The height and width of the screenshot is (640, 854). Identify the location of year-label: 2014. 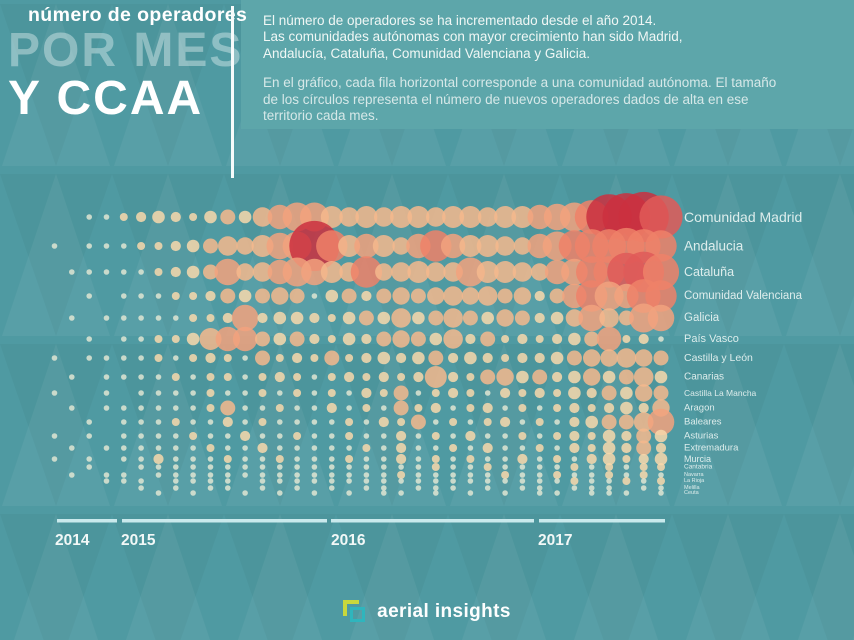
(72, 540).